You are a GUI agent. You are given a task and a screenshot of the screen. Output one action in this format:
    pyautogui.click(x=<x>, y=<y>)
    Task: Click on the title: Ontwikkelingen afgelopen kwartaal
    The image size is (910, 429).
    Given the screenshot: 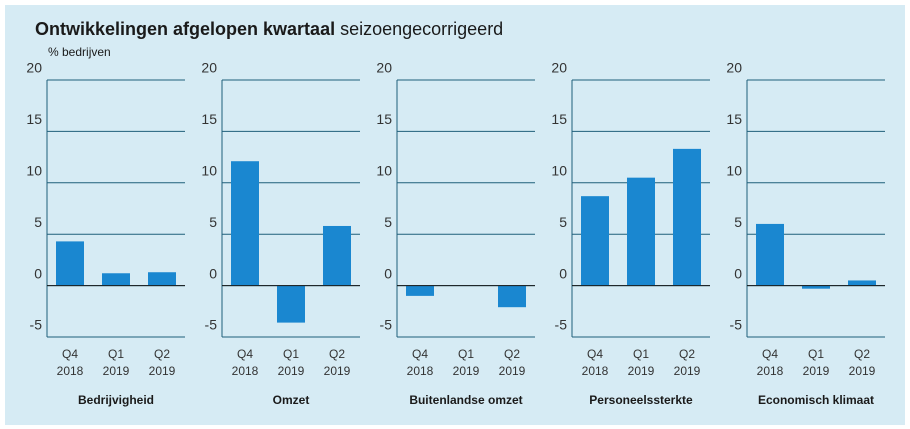 What is the action you would take?
    pyautogui.click(x=185, y=29)
    